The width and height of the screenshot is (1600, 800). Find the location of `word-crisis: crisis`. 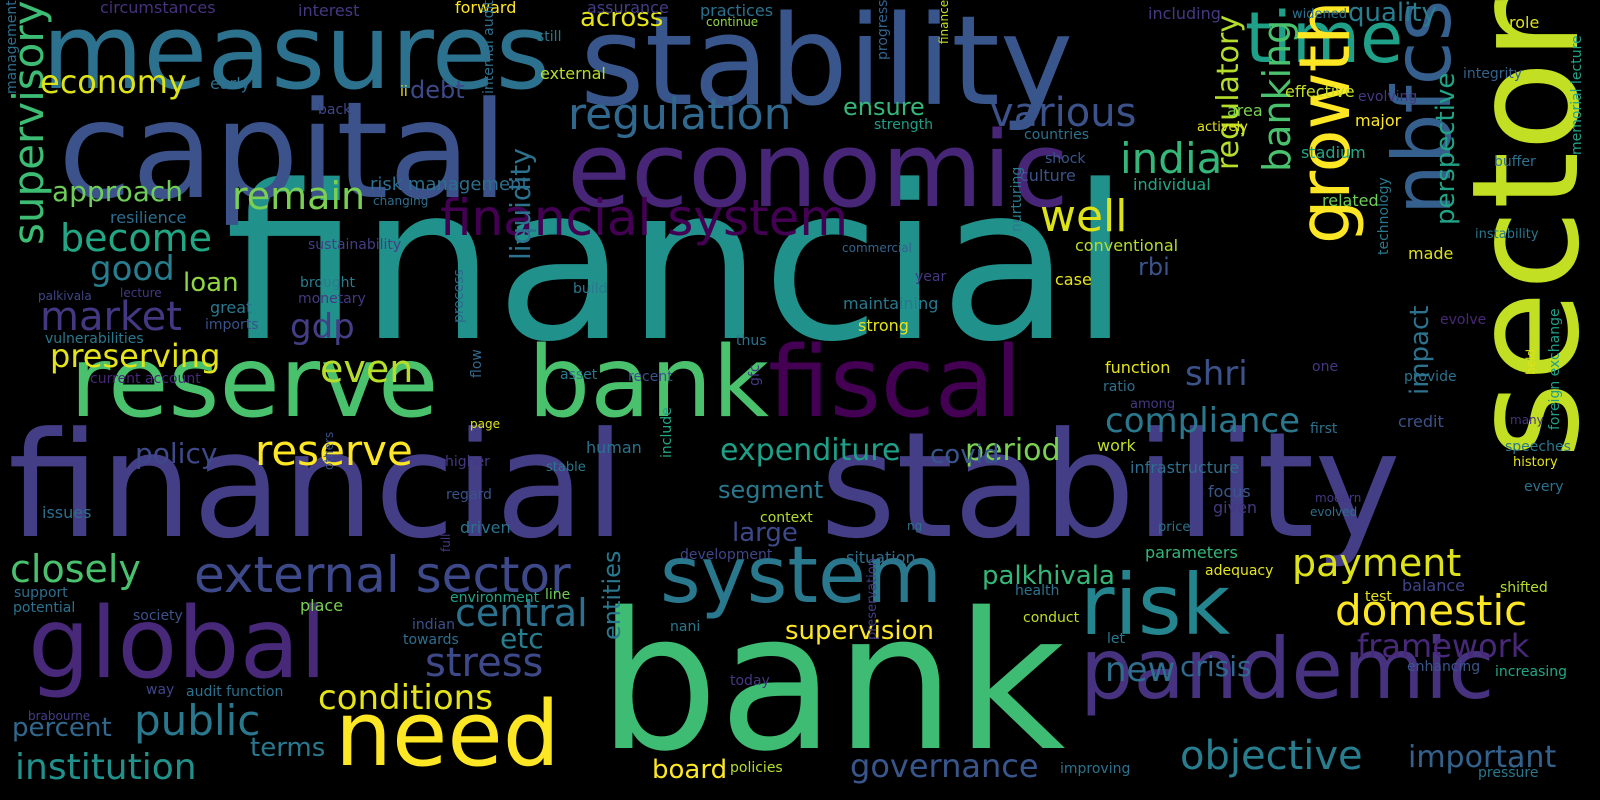

word-crisis: crisis is located at coordinates (1216, 666).